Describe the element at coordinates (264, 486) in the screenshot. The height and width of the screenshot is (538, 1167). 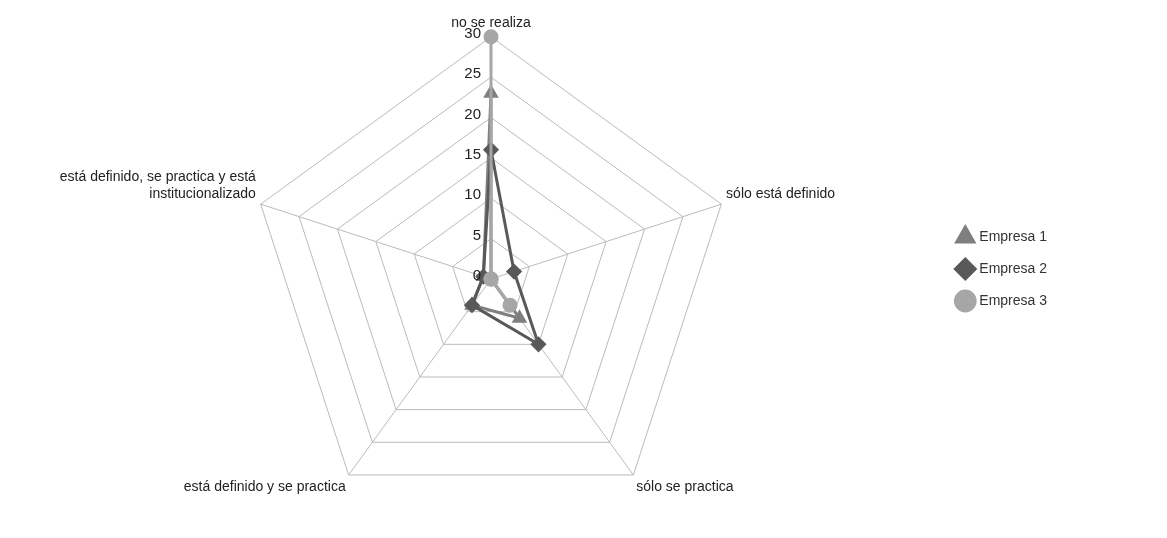
I see `spoke-label: está definido y se practica` at that location.